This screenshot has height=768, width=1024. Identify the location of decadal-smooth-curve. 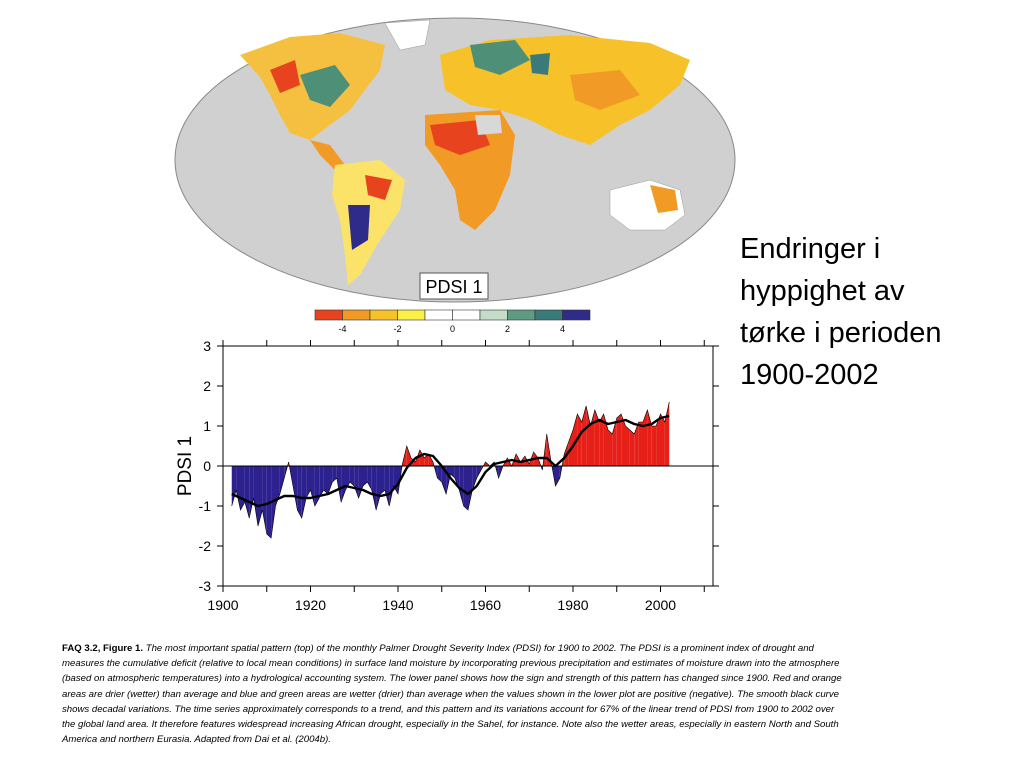
(450, 461).